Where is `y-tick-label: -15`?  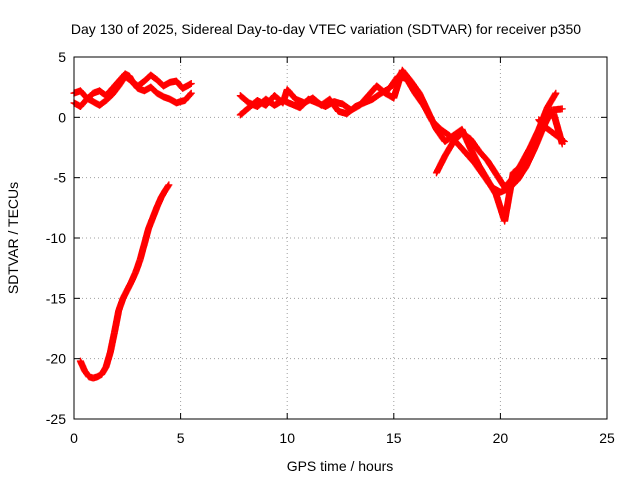 y-tick-label: -15 is located at coordinates (56, 298).